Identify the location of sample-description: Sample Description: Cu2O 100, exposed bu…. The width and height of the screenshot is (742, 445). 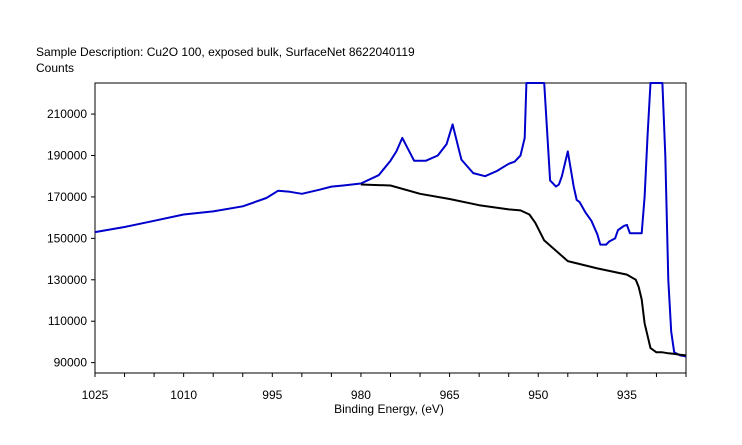
(225, 52).